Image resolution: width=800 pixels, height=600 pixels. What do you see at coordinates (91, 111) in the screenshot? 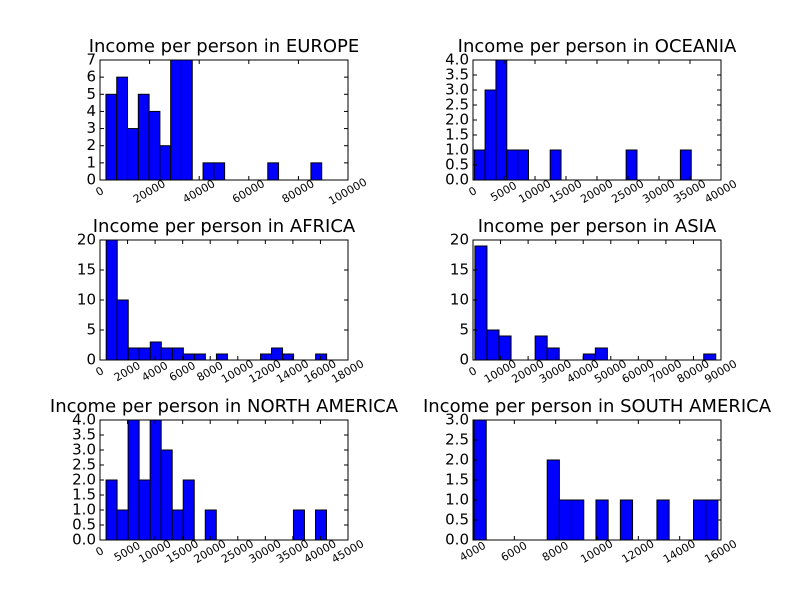
I see `y-tick-label: 4` at bounding box center [91, 111].